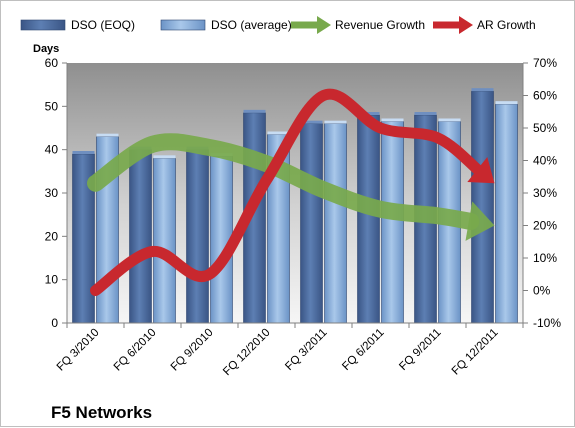 The image size is (575, 428). I want to click on legend-label-revenue-growth: Revenue Growth, so click(380, 25).